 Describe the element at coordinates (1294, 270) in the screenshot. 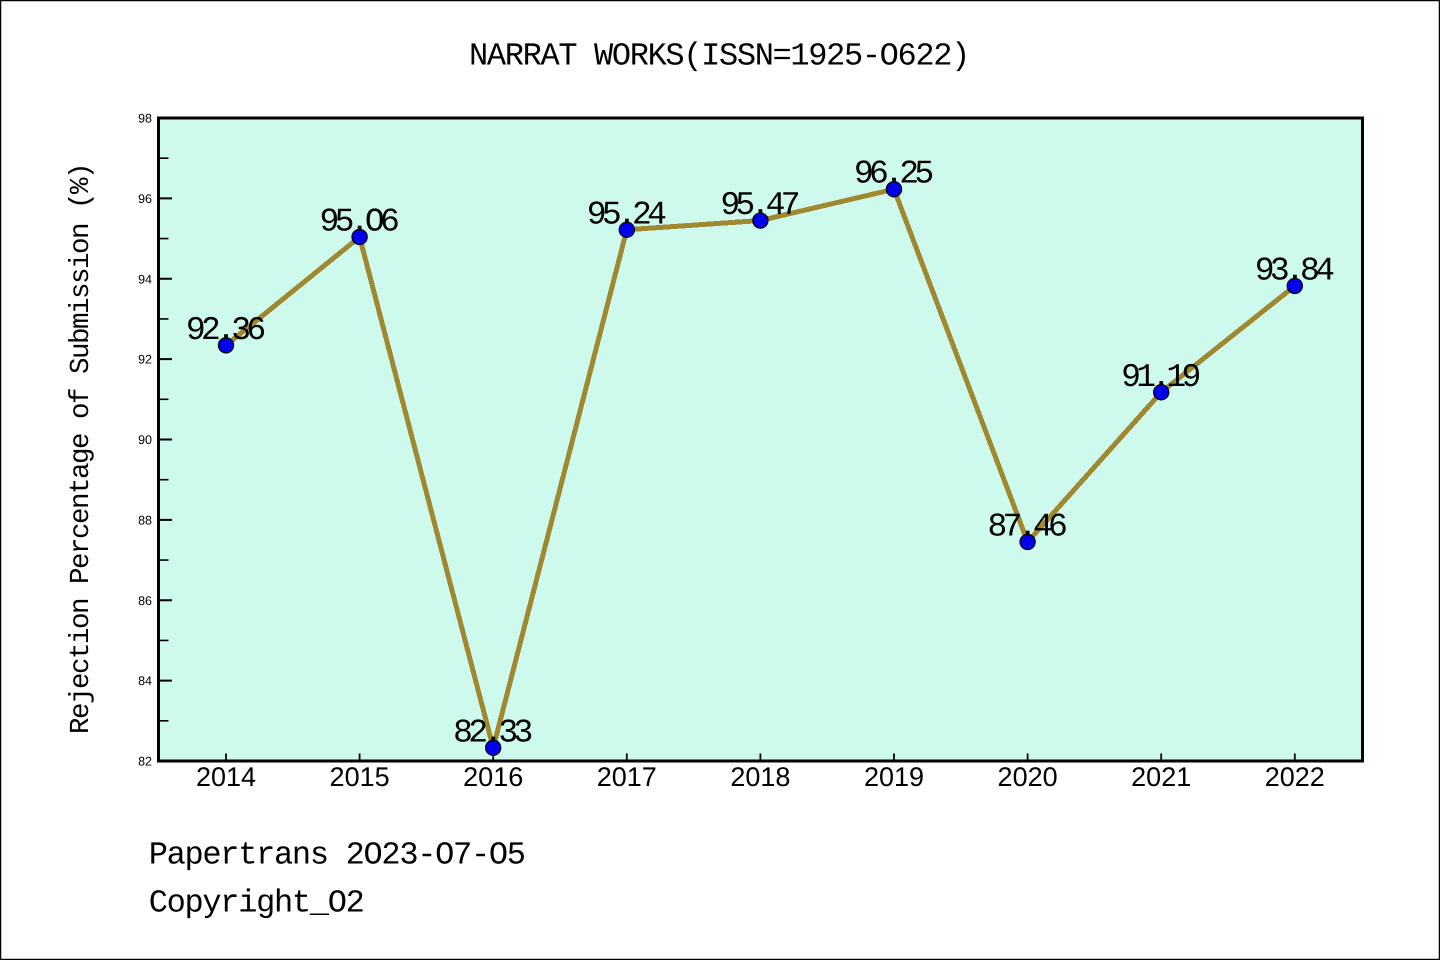

I see `svg-text: 93.84` at that location.